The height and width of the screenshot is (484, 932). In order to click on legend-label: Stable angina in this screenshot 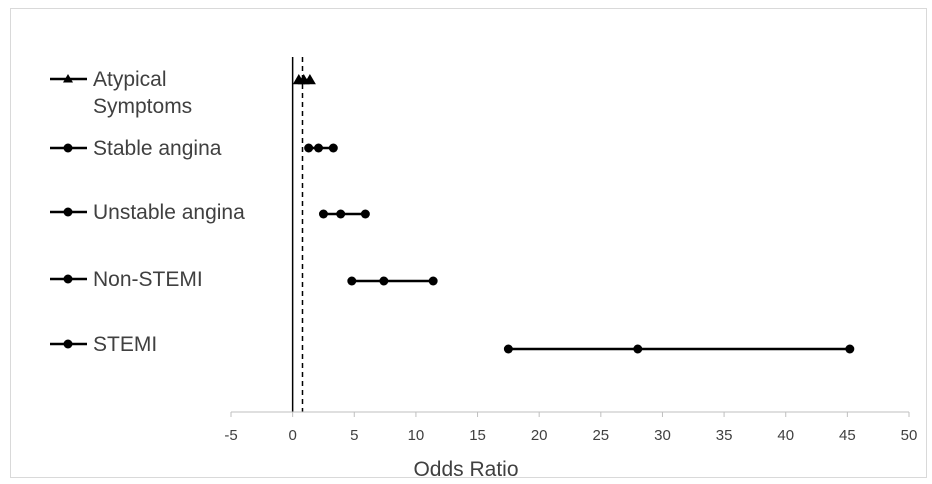, I will do `click(157, 148)`.